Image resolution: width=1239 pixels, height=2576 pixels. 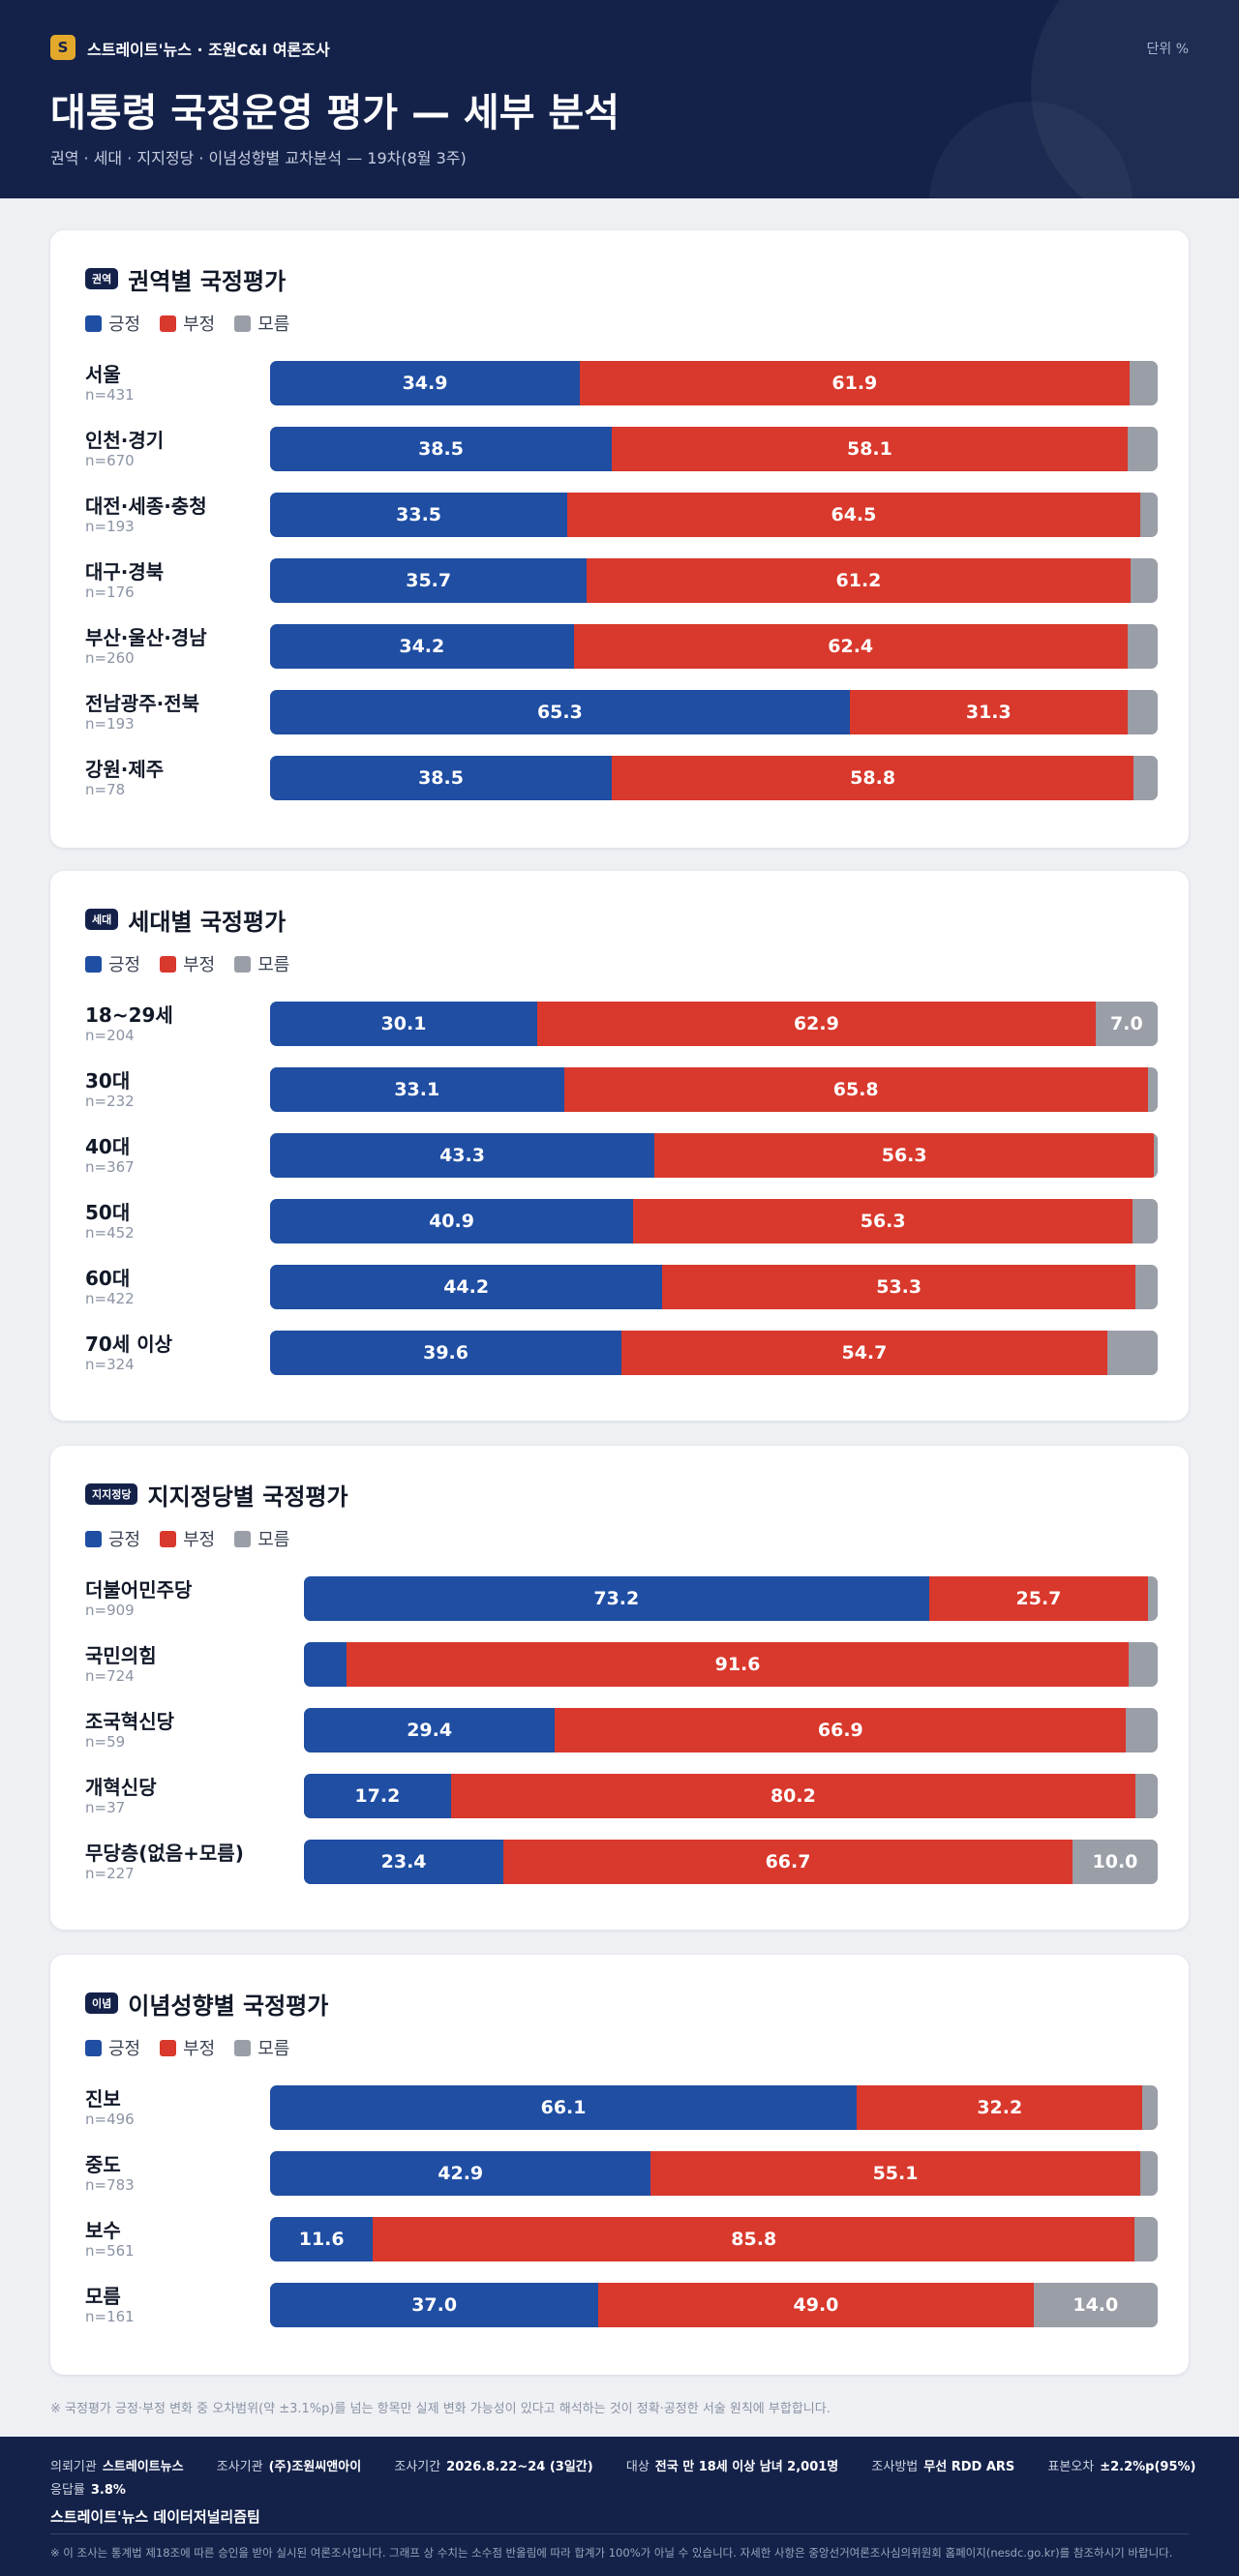 What do you see at coordinates (560, 712) in the screenshot?
I see `bar-segment-positive: 65.3` at bounding box center [560, 712].